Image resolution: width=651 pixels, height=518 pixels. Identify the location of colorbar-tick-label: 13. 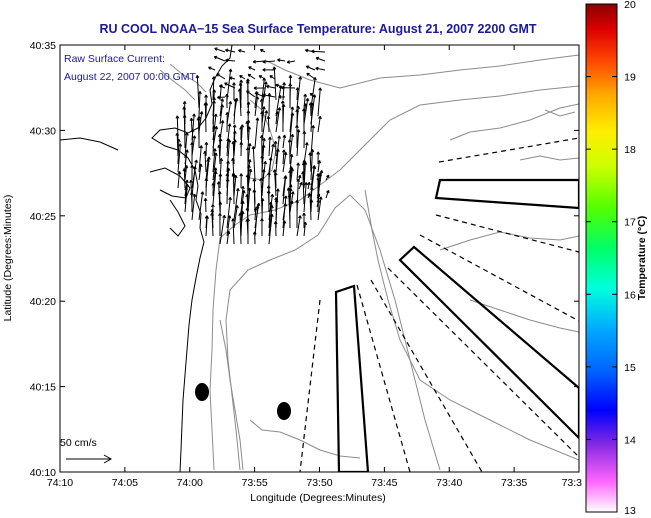
(630, 511).